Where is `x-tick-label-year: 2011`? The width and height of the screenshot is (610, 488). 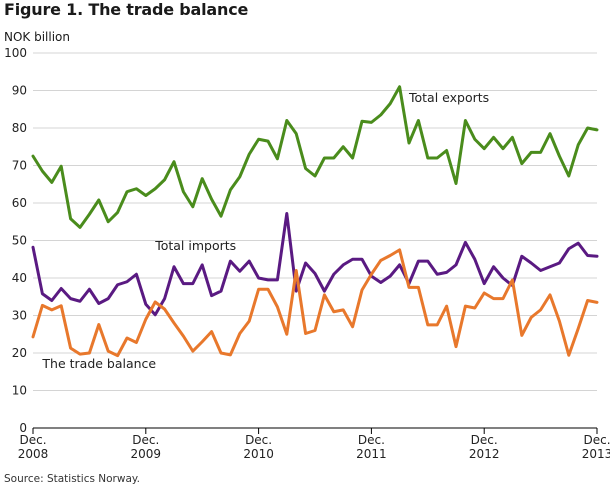 x-tick-label-year: 2011 is located at coordinates (371, 454).